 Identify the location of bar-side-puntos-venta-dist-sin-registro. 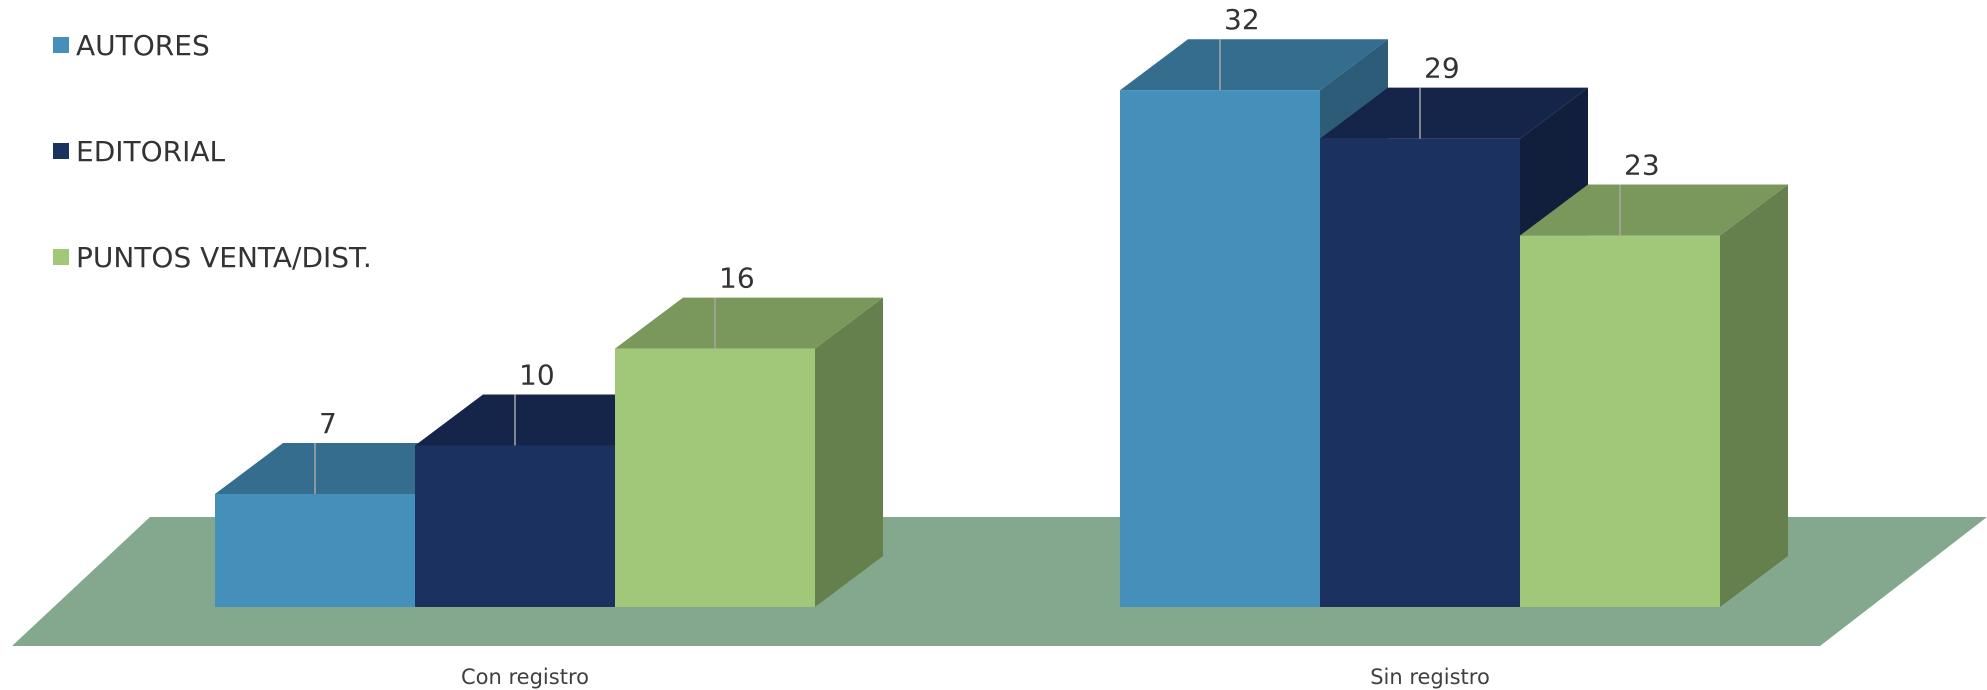
(1754, 396).